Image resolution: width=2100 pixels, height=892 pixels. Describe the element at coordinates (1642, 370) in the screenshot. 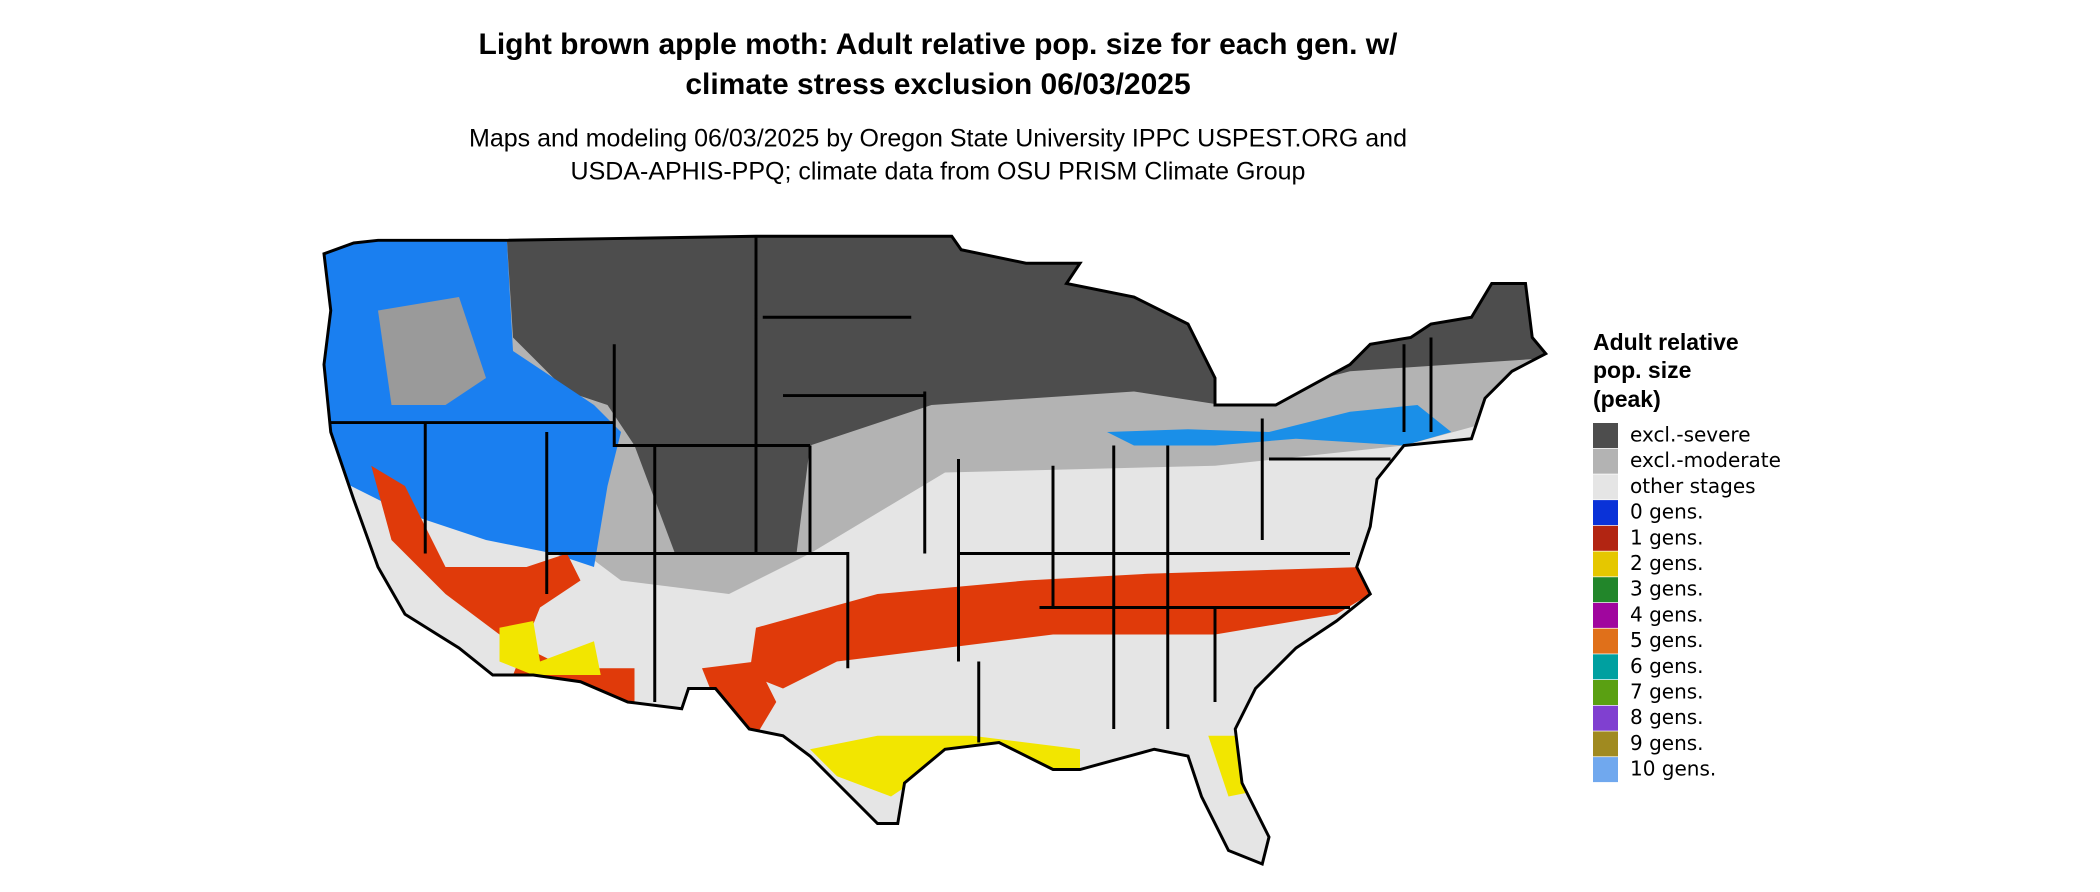

I see `legend-title: pop. size` at that location.